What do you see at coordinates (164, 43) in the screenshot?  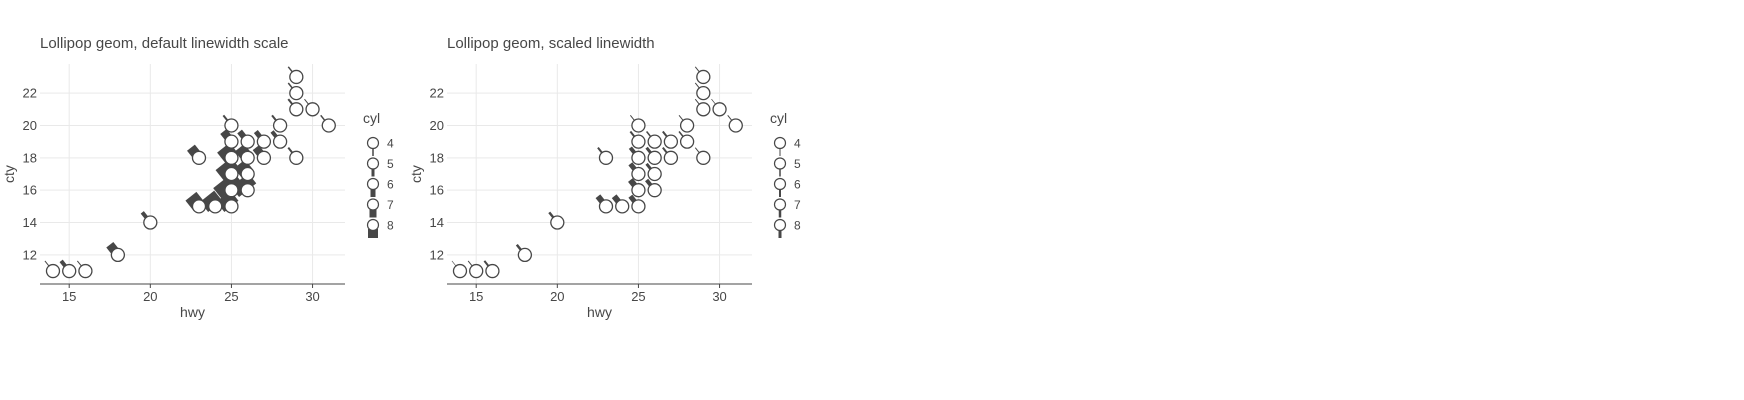 I see `chart-title: Lollipop geom, default linewidth scale` at bounding box center [164, 43].